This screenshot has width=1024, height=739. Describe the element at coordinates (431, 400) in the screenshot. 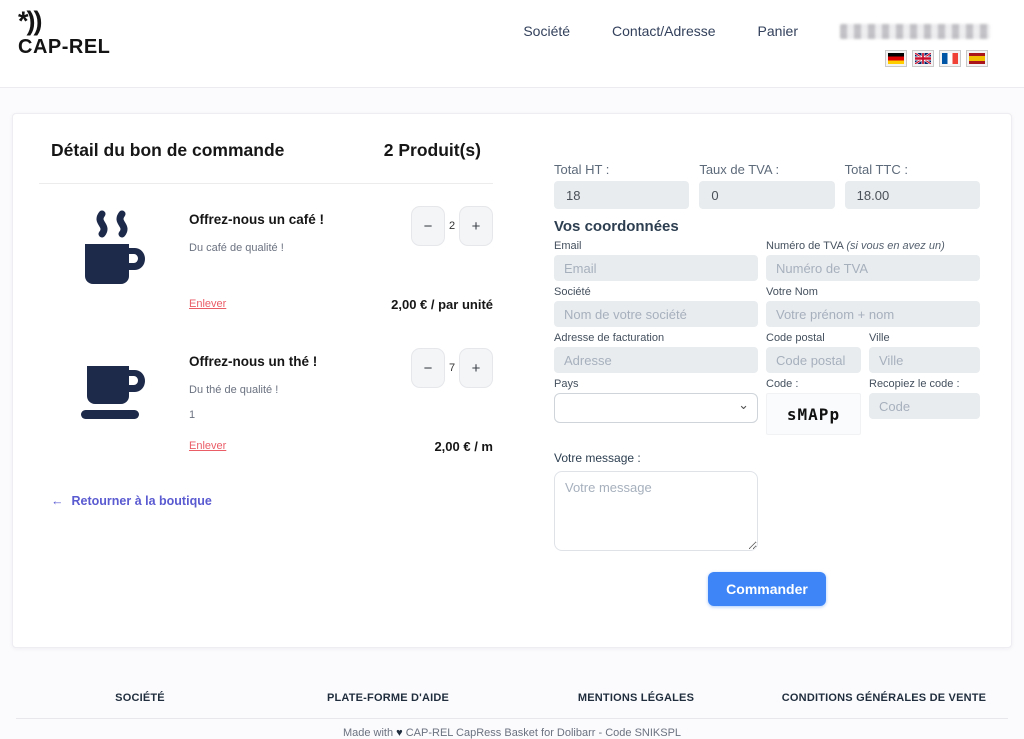

I see `item-controls: − 7 + 2,00 € / m` at that location.